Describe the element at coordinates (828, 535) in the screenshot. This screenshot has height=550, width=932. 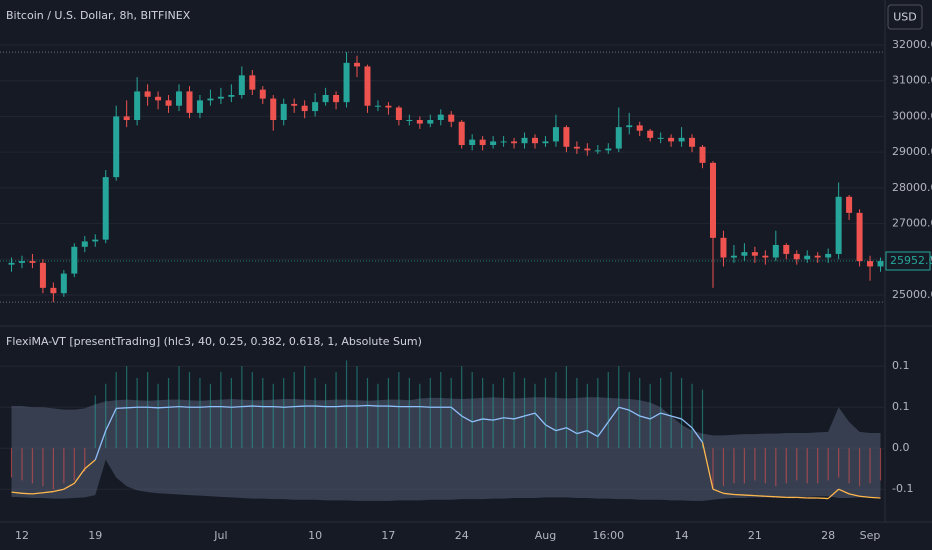
I see `x-tick-label: 28` at that location.